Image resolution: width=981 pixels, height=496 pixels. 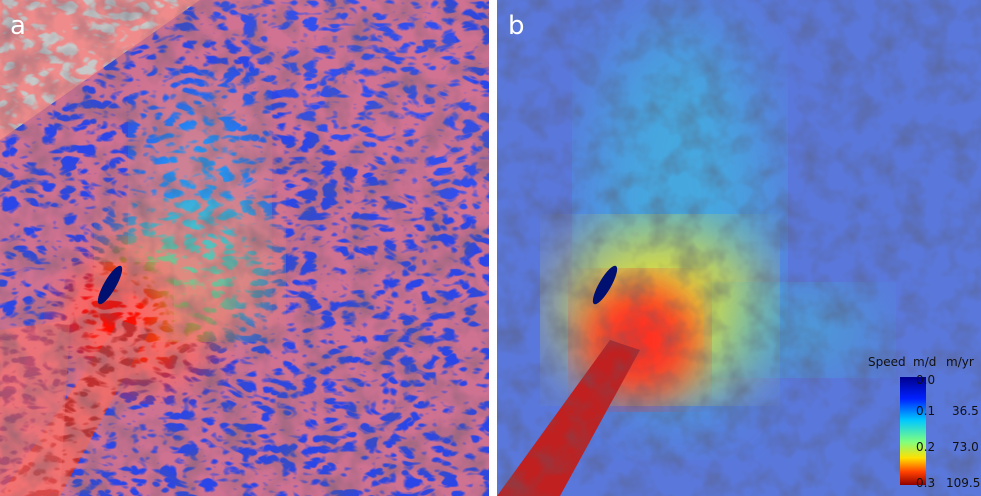 What do you see at coordinates (965, 447) in the screenshot?
I see `legend-tick: 73.0` at bounding box center [965, 447].